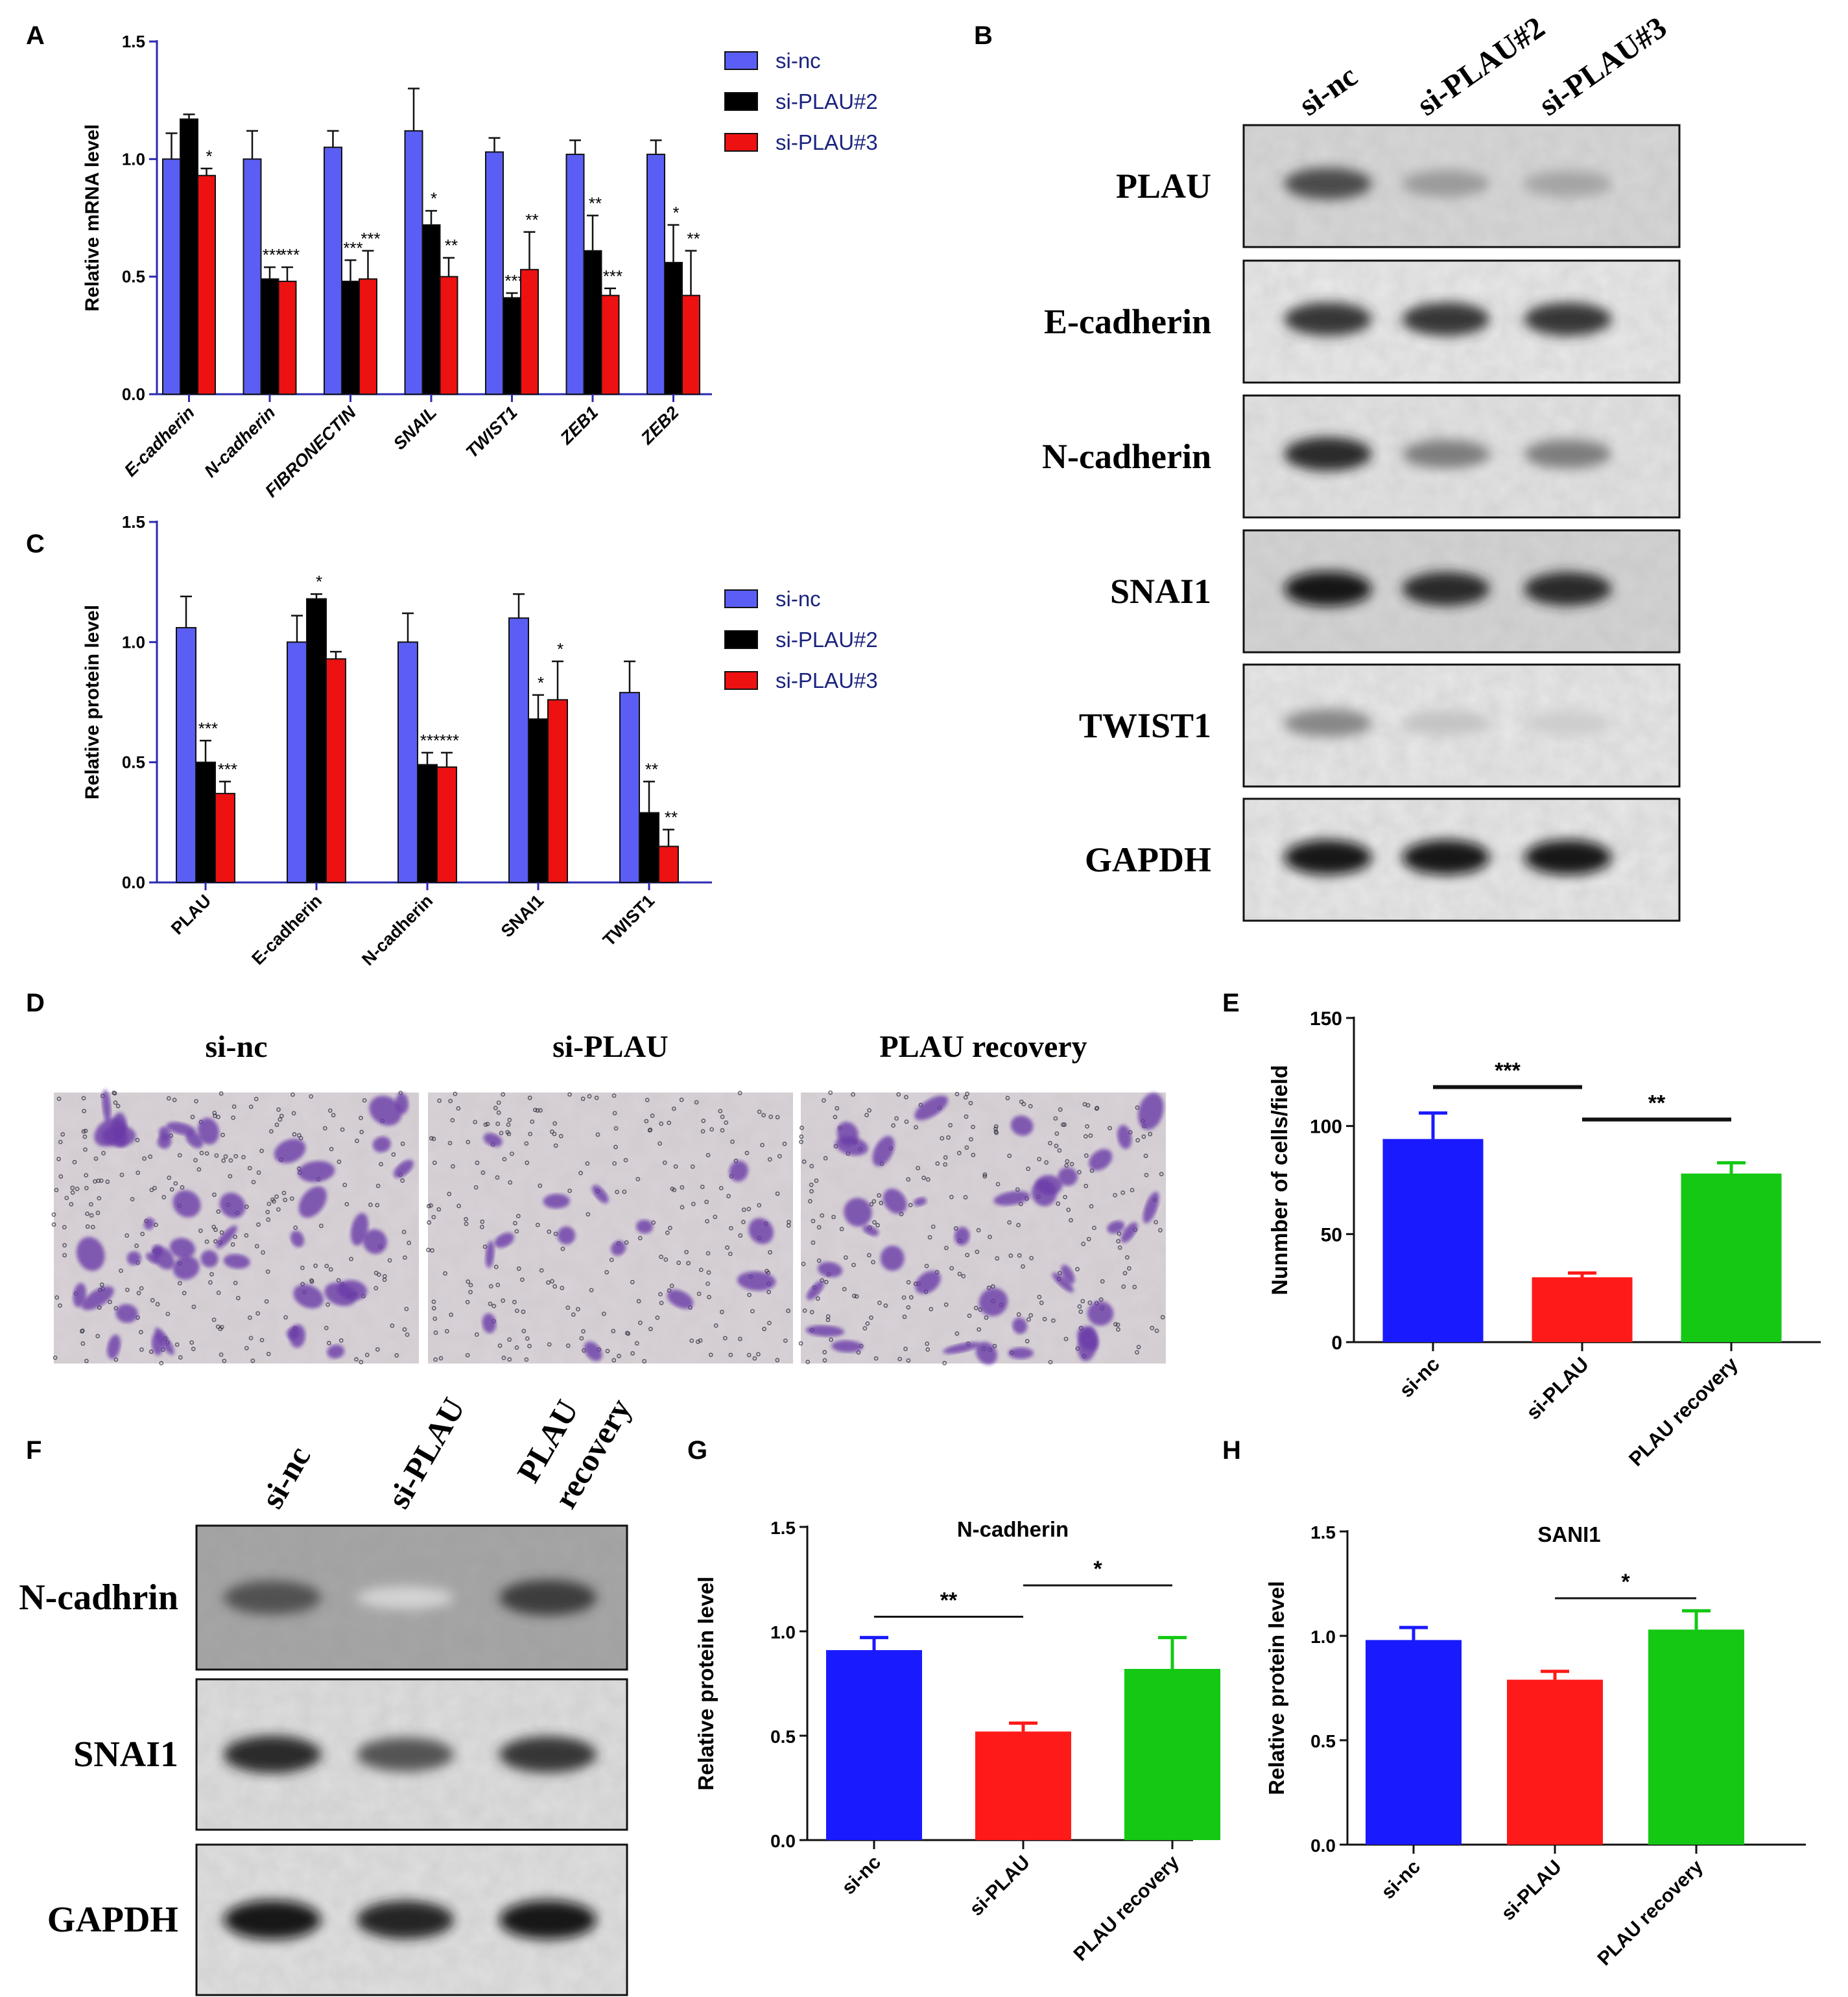 This screenshot has width=1848, height=1997. What do you see at coordinates (798, 61) in the screenshot?
I see `legend-label: si-nc` at bounding box center [798, 61].